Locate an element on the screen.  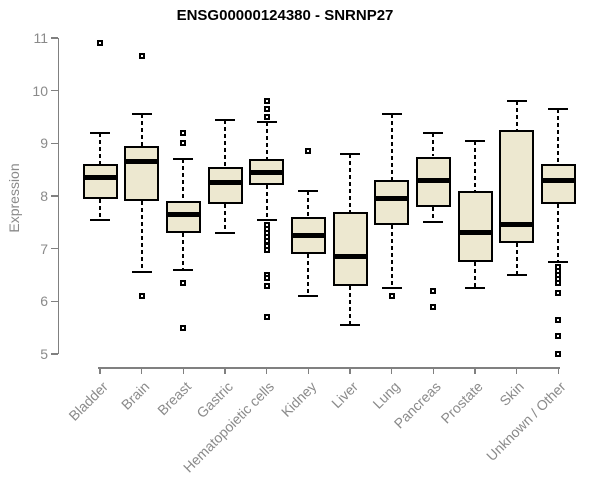
y-tick-label: 7 is located at coordinates (44, 248).